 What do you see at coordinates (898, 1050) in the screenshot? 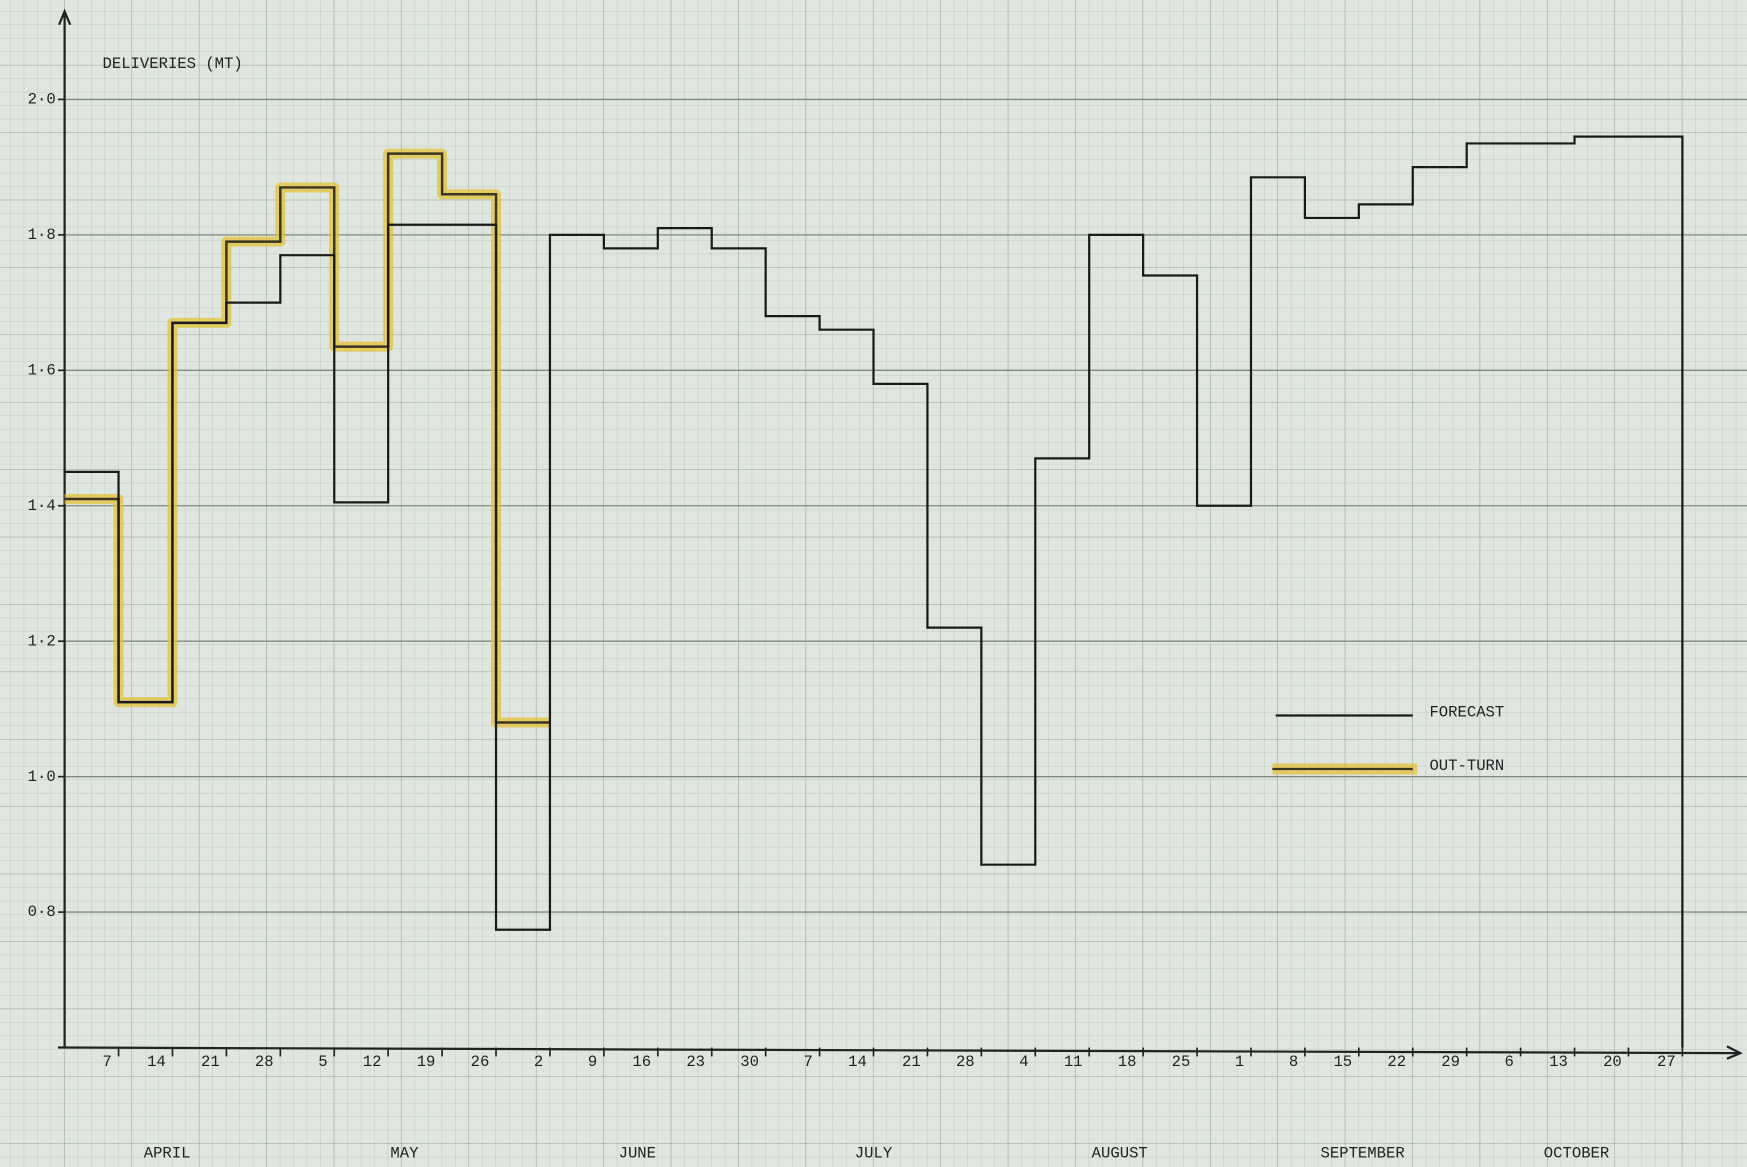
I see `x-axis` at bounding box center [898, 1050].